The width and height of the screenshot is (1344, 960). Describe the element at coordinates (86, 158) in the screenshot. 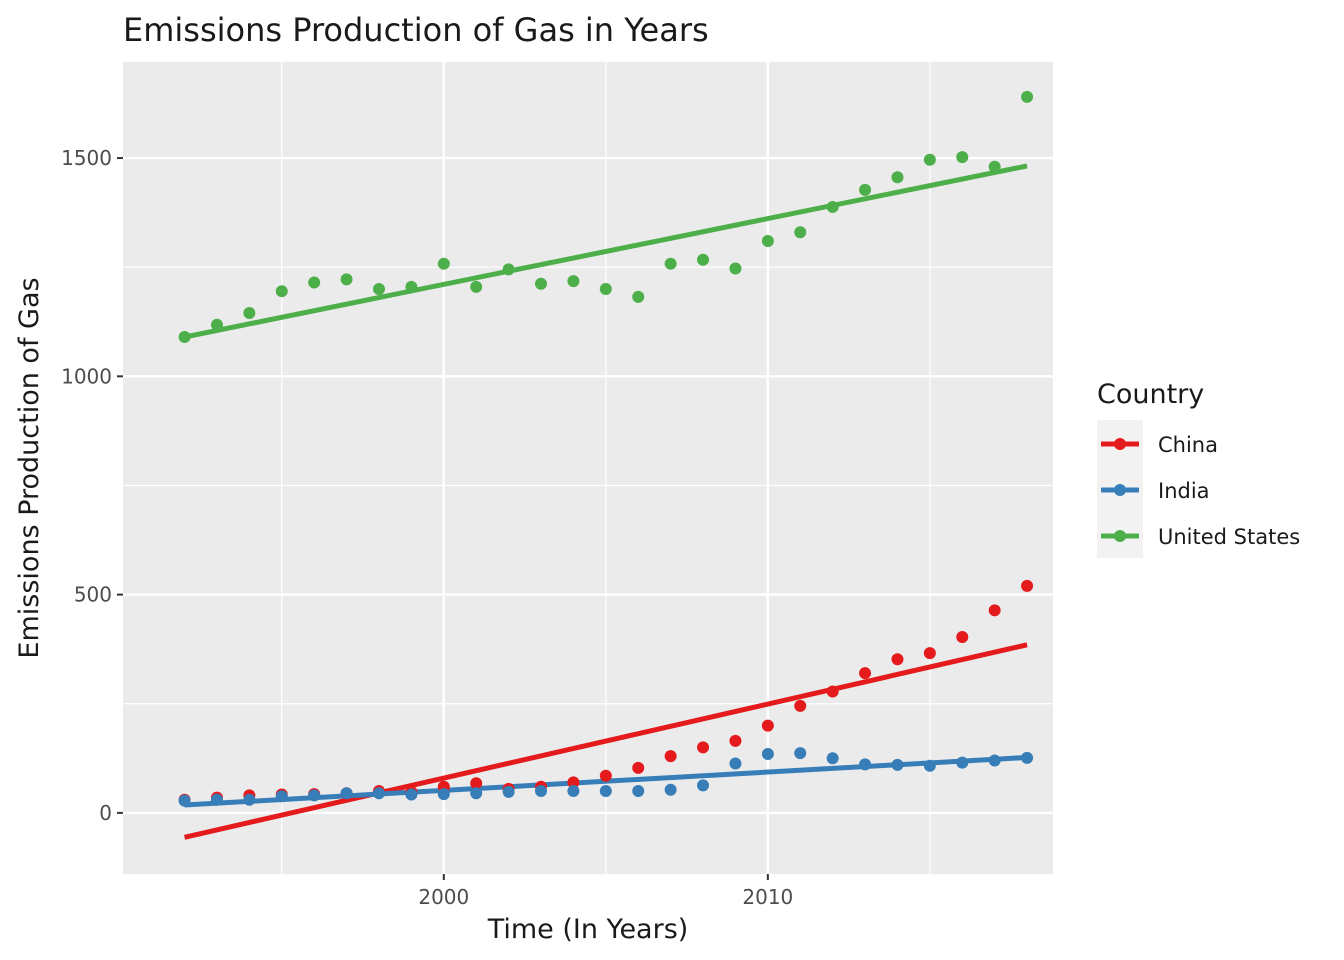

I see `y-tick-label: 1500` at that location.